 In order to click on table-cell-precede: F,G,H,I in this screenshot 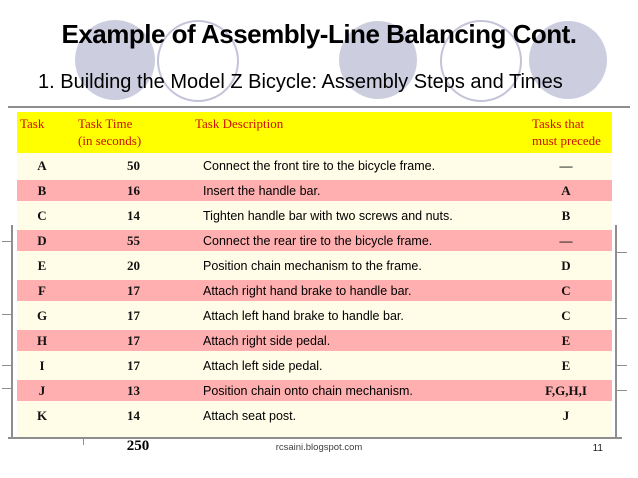, I will do `click(566, 390)`.